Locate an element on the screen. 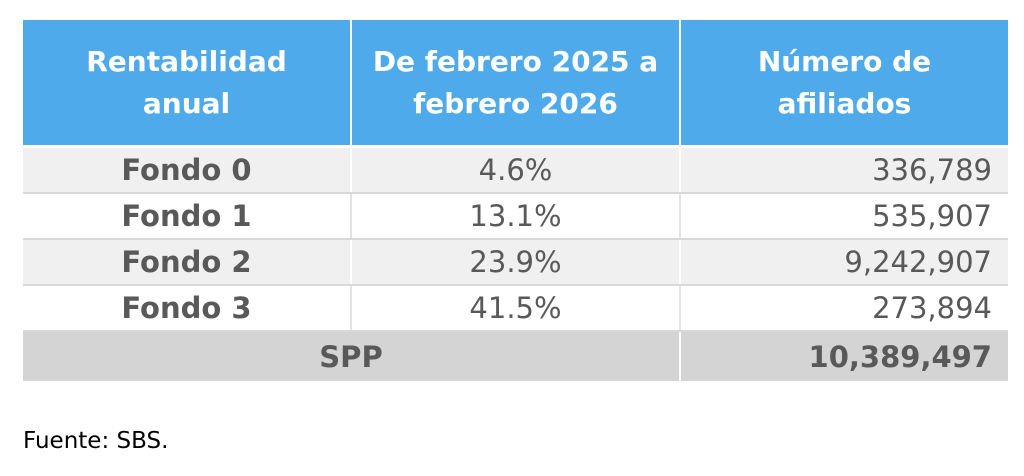 The image size is (1024, 476). table-row: Fondo 2 23.9% 9,242,907 is located at coordinates (515, 262).